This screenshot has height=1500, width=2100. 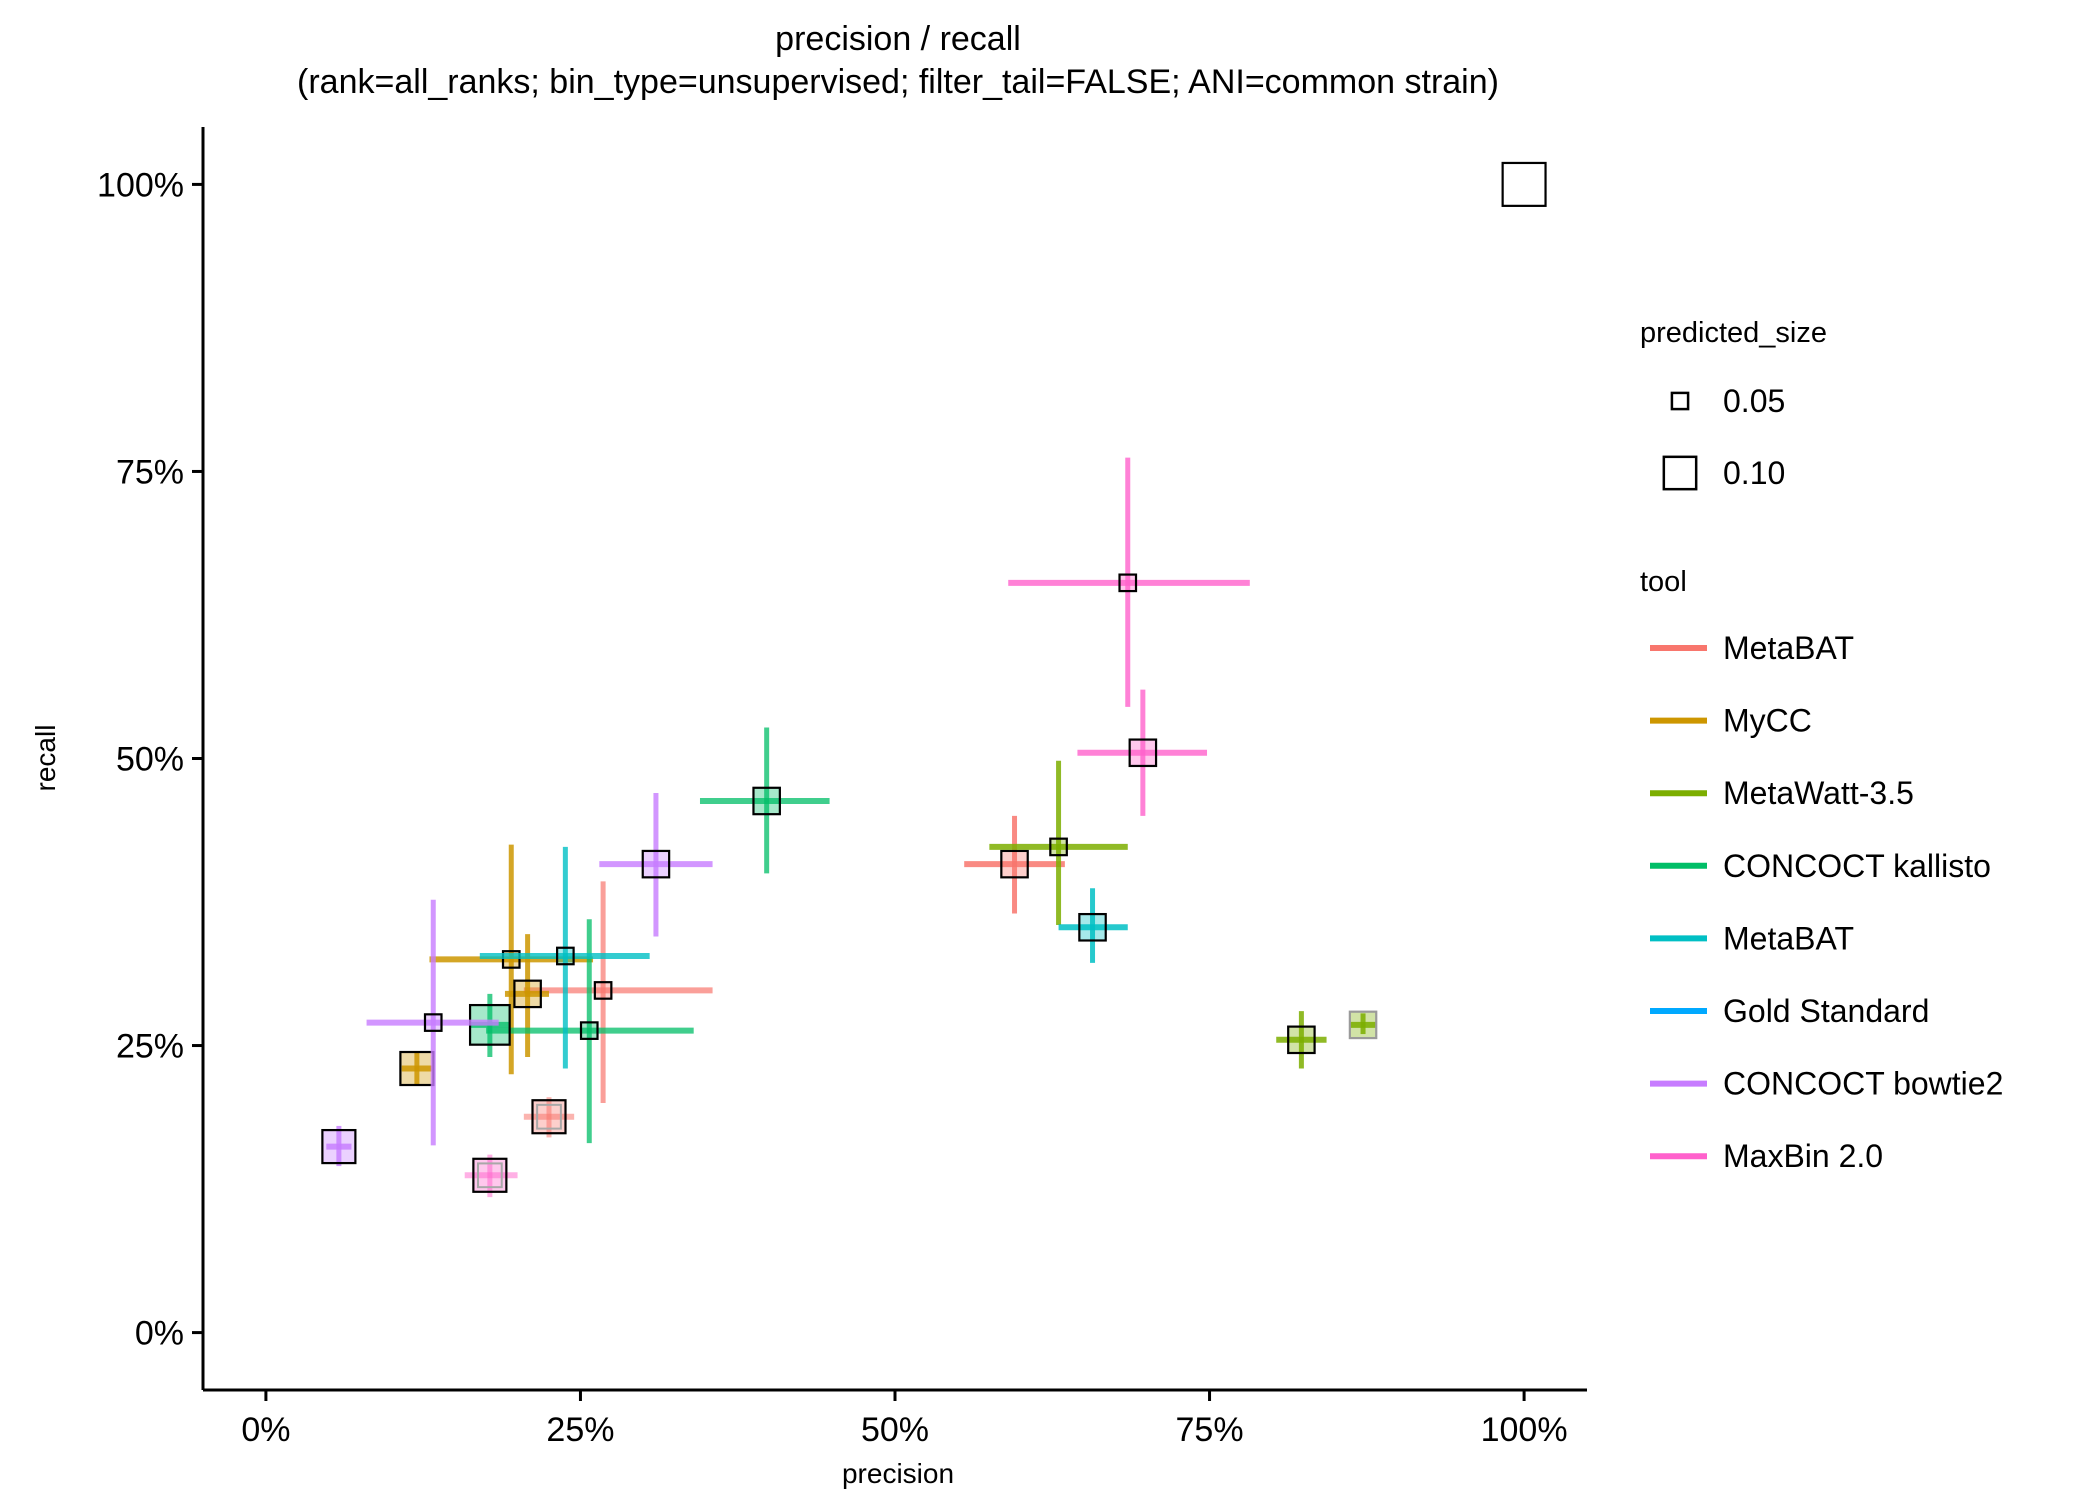 I want to click on y-tick-label: 50%, so click(x=150, y=760).